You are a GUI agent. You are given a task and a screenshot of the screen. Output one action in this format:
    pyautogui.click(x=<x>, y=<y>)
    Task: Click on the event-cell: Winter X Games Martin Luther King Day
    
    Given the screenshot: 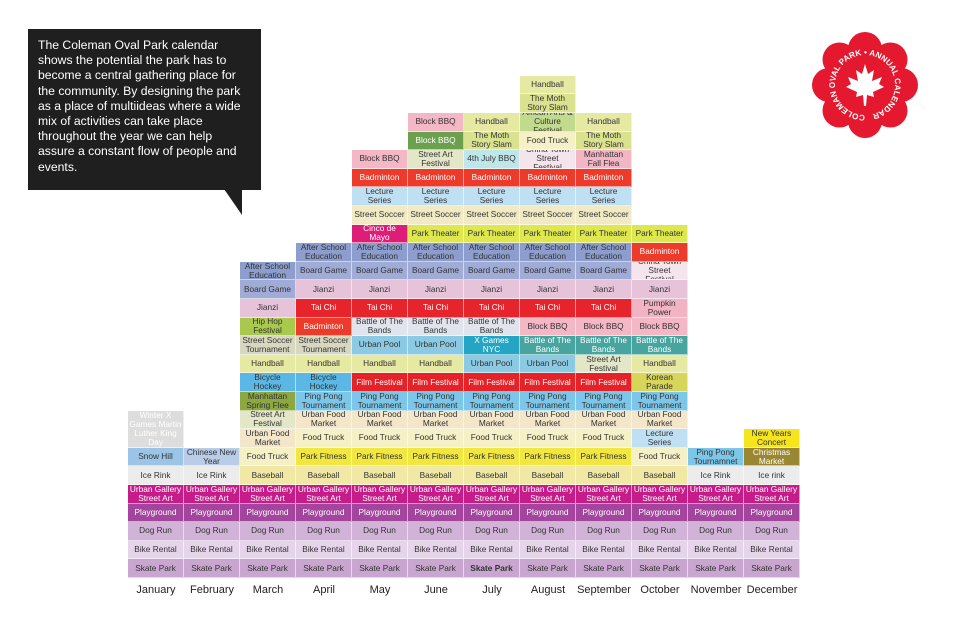 What is the action you would take?
    pyautogui.click(x=156, y=429)
    